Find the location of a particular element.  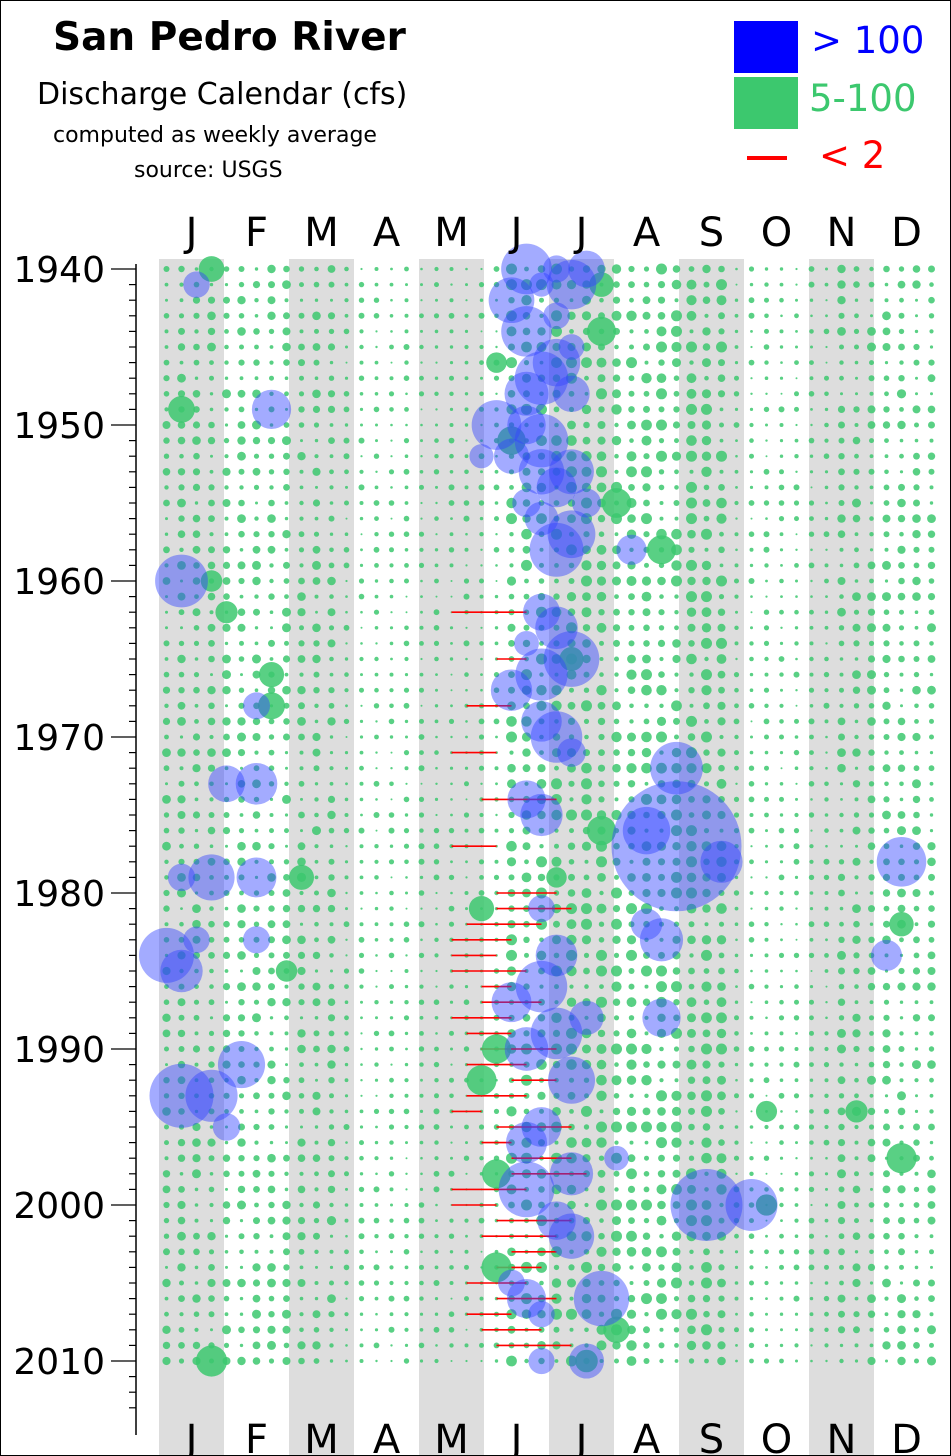

month-label-bottom: M is located at coordinates (321, 1436).